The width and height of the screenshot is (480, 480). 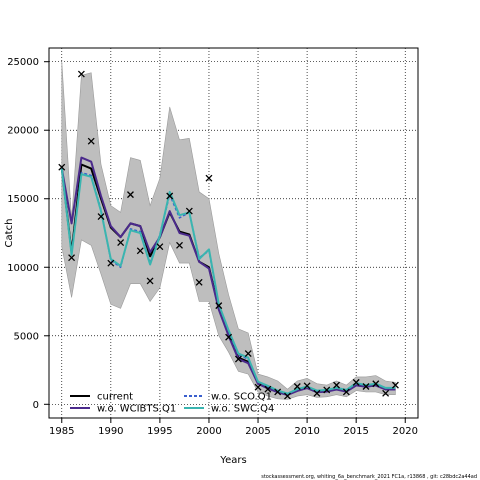 I want to click on x-tick-label: 2015, so click(x=355, y=431).